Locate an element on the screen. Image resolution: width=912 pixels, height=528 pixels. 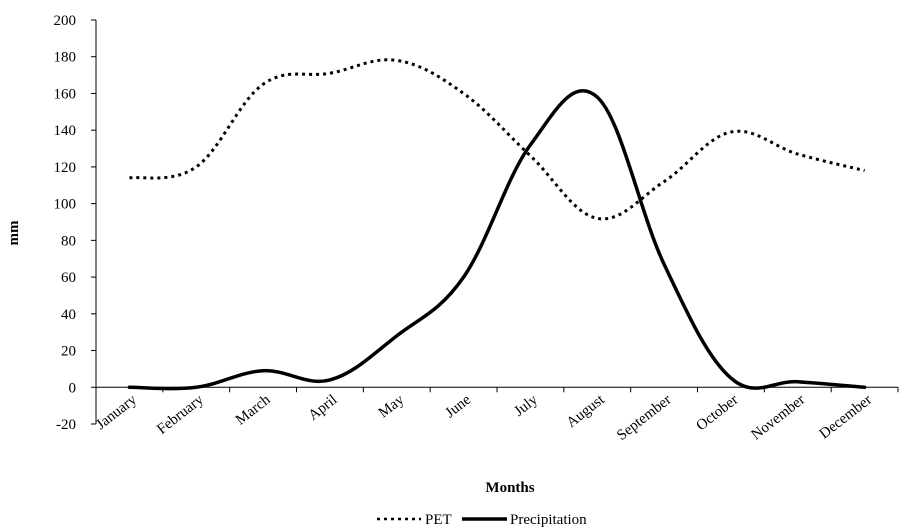
x-axis-title: Months is located at coordinates (509, 488).